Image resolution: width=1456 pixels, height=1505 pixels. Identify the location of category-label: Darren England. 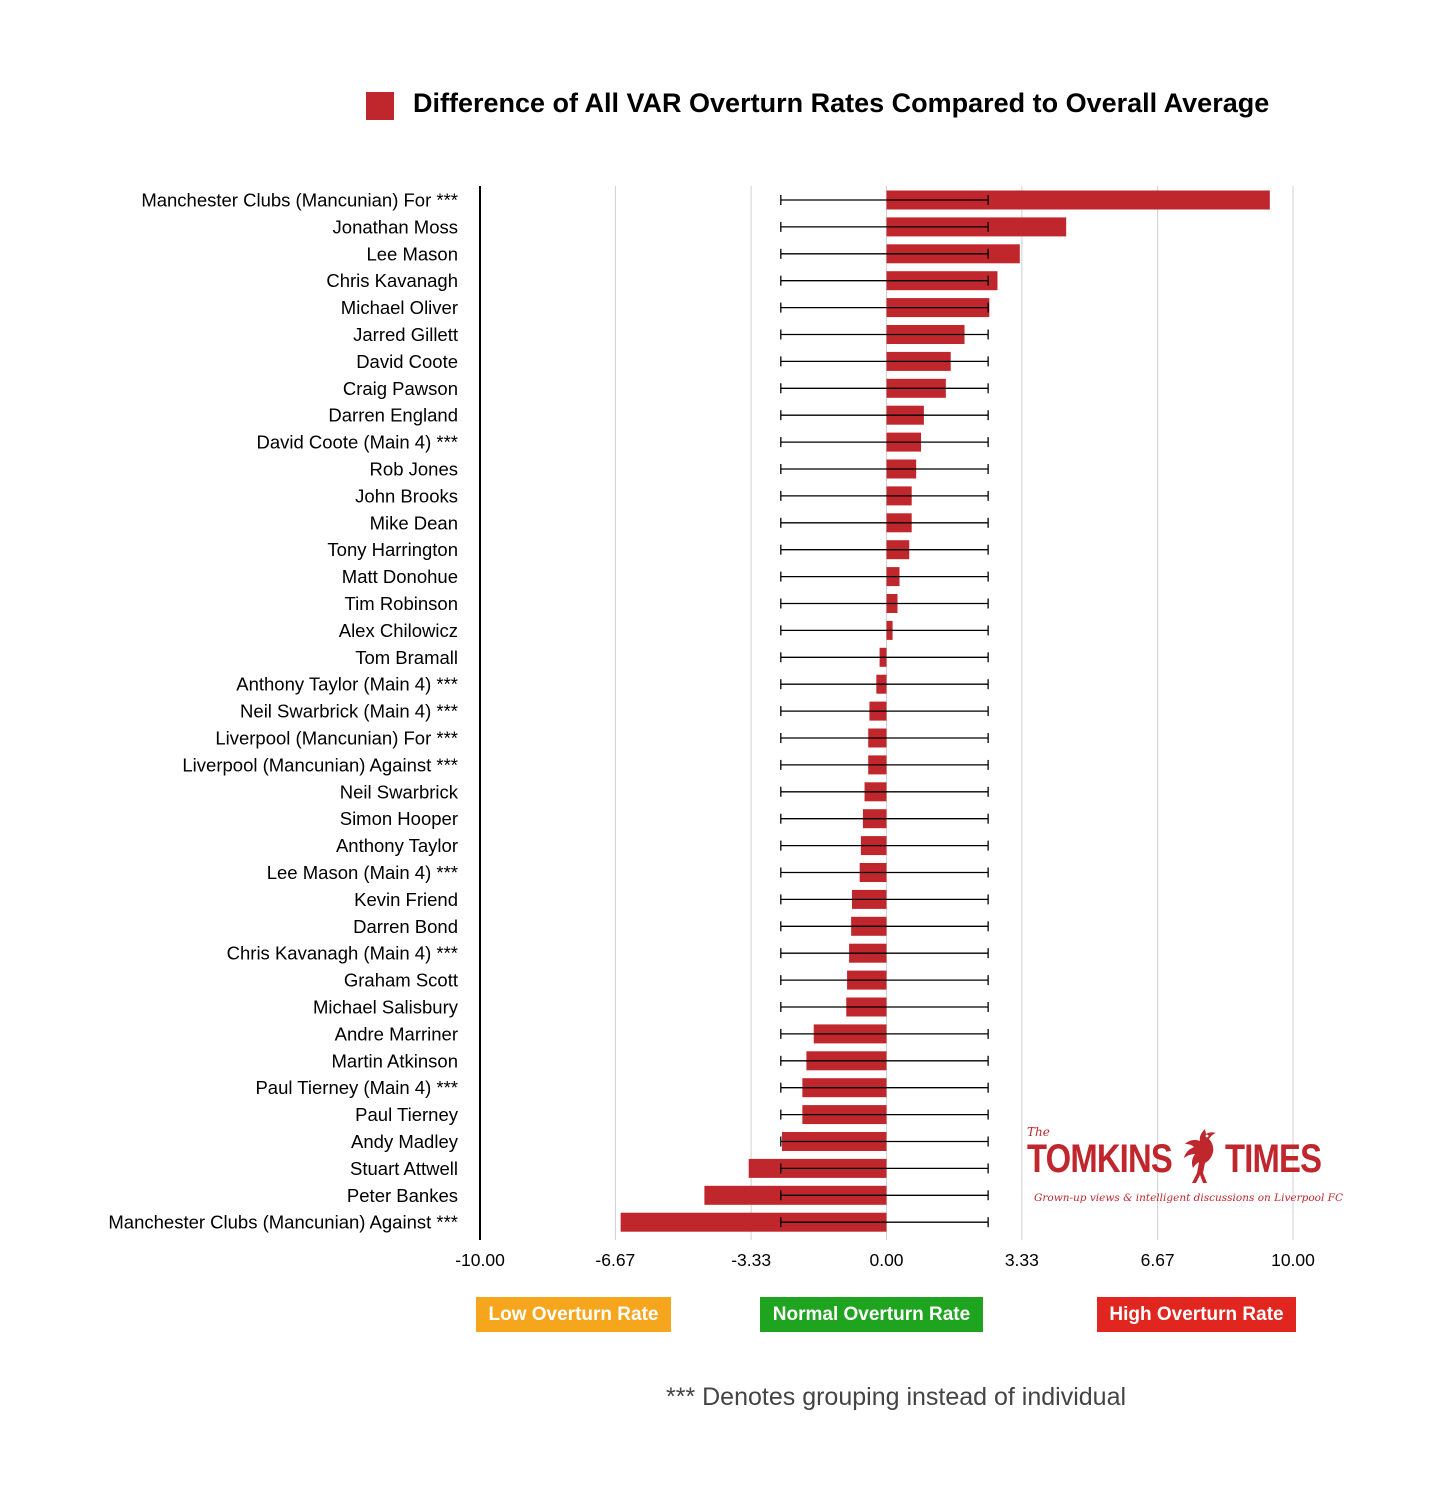
(393, 415).